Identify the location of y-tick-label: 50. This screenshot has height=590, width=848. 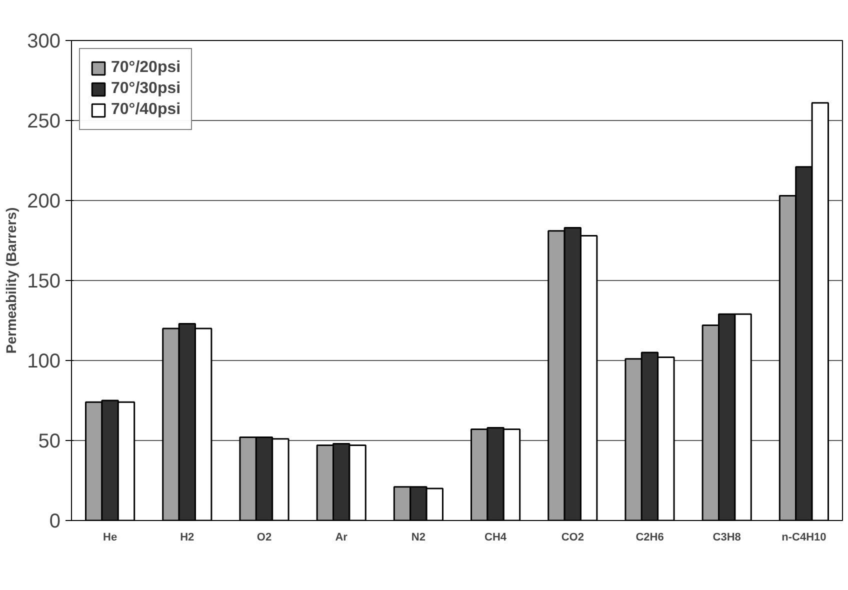
(49, 441).